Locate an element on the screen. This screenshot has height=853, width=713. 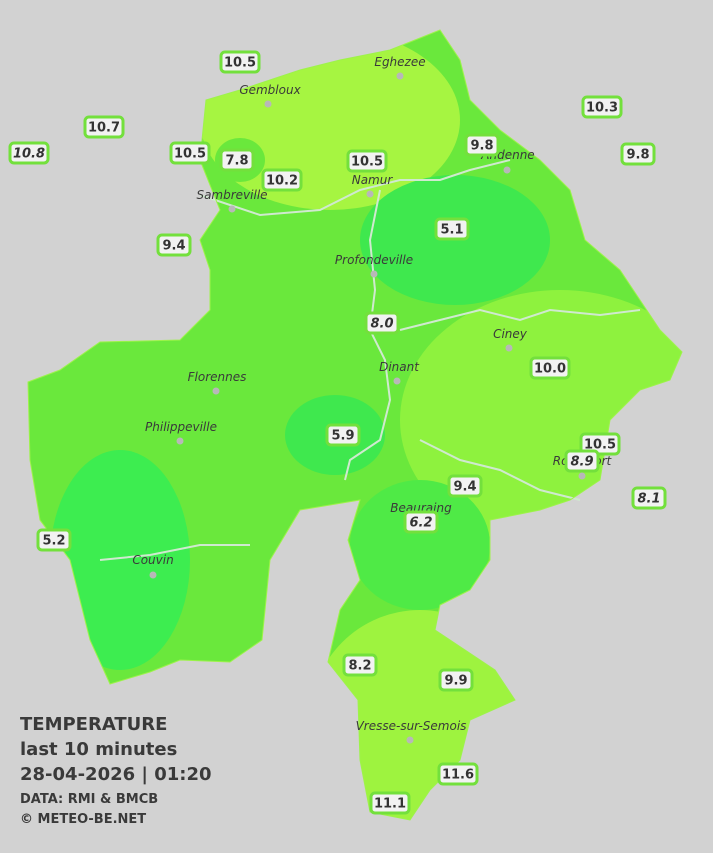
station-value: 5.1 is located at coordinates (451, 230).